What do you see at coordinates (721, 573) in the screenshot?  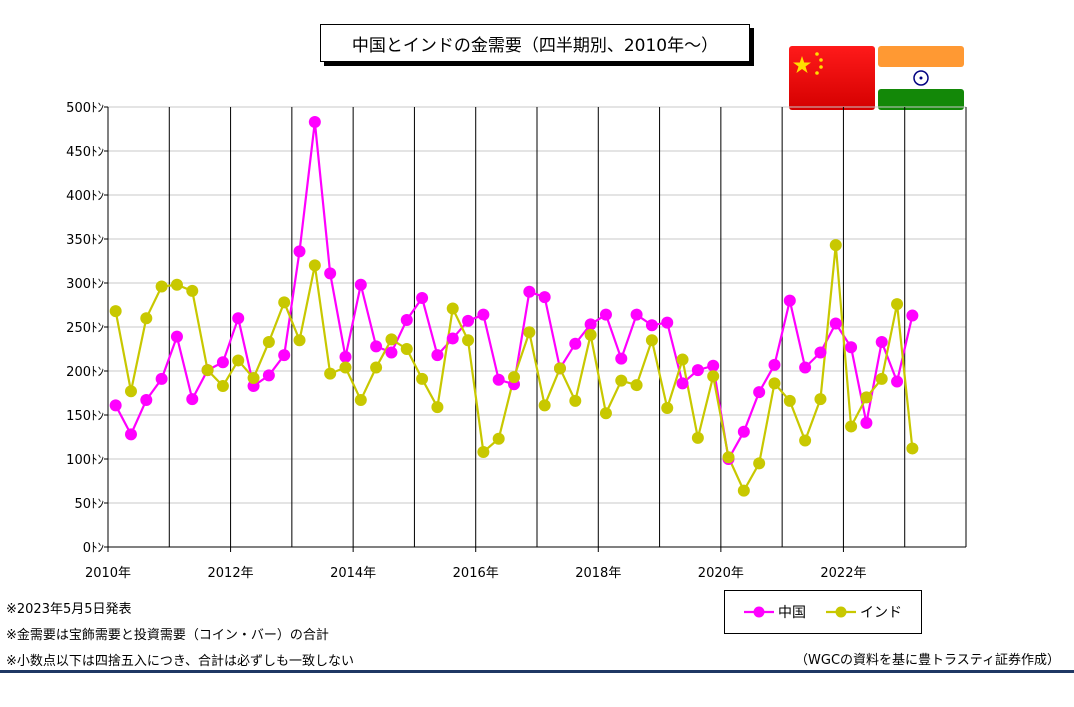 I see `x-tick-label: 2020年` at bounding box center [721, 573].